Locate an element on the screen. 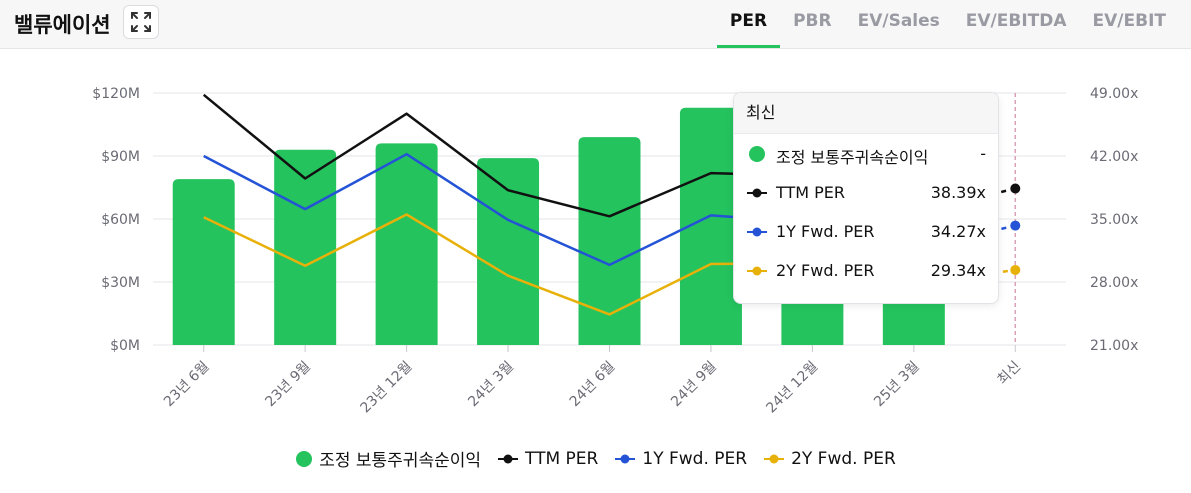 The image size is (1191, 493). legend-bar-dot-icon is located at coordinates (304, 458).